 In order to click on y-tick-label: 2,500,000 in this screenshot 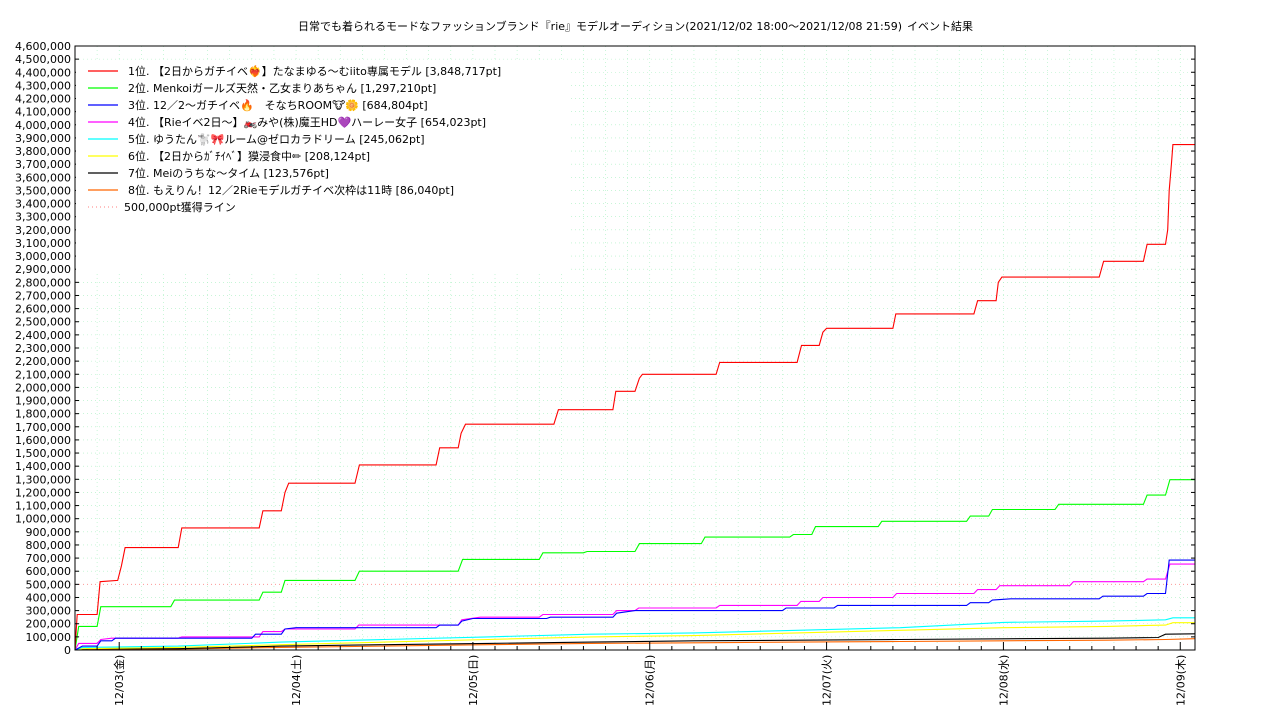, I will do `click(43, 322)`.